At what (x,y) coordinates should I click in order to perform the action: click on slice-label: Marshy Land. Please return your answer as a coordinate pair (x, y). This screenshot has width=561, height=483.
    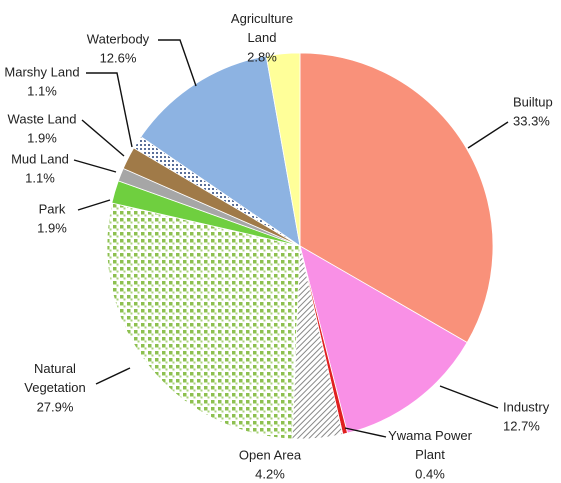
    Looking at the image, I should click on (41, 71).